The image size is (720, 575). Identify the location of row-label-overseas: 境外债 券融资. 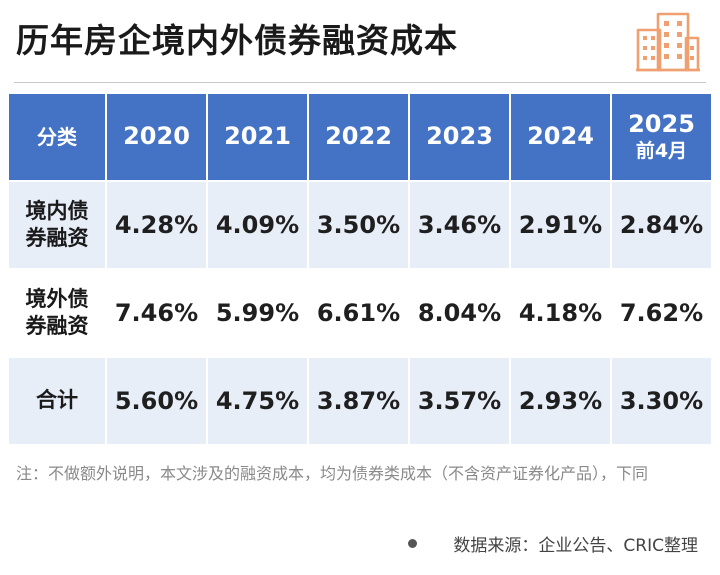
(57, 313).